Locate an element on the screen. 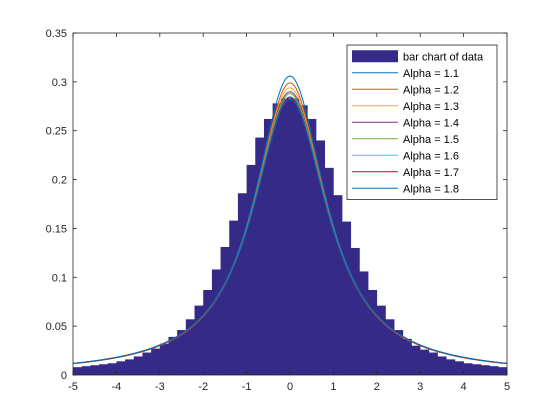  legend-label-1: Alpha = 1.1 is located at coordinates (431, 74).